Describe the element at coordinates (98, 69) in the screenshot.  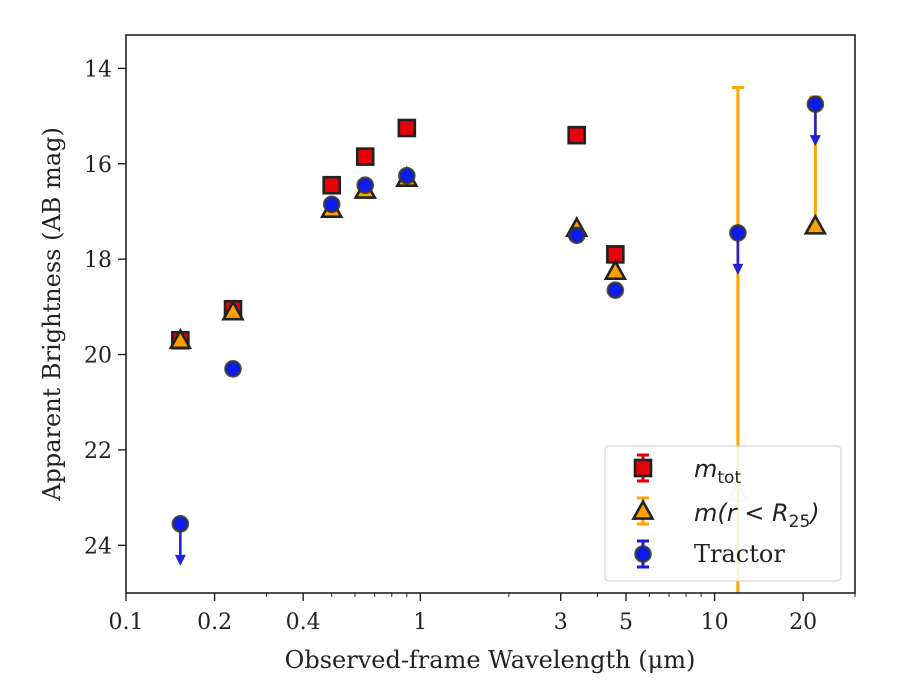
I see `y-tick-label-0: 14` at that location.